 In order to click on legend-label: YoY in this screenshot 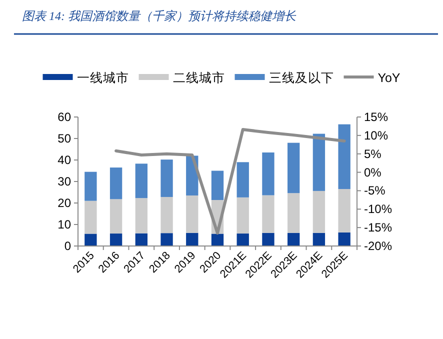, I will do `click(389, 78)`.